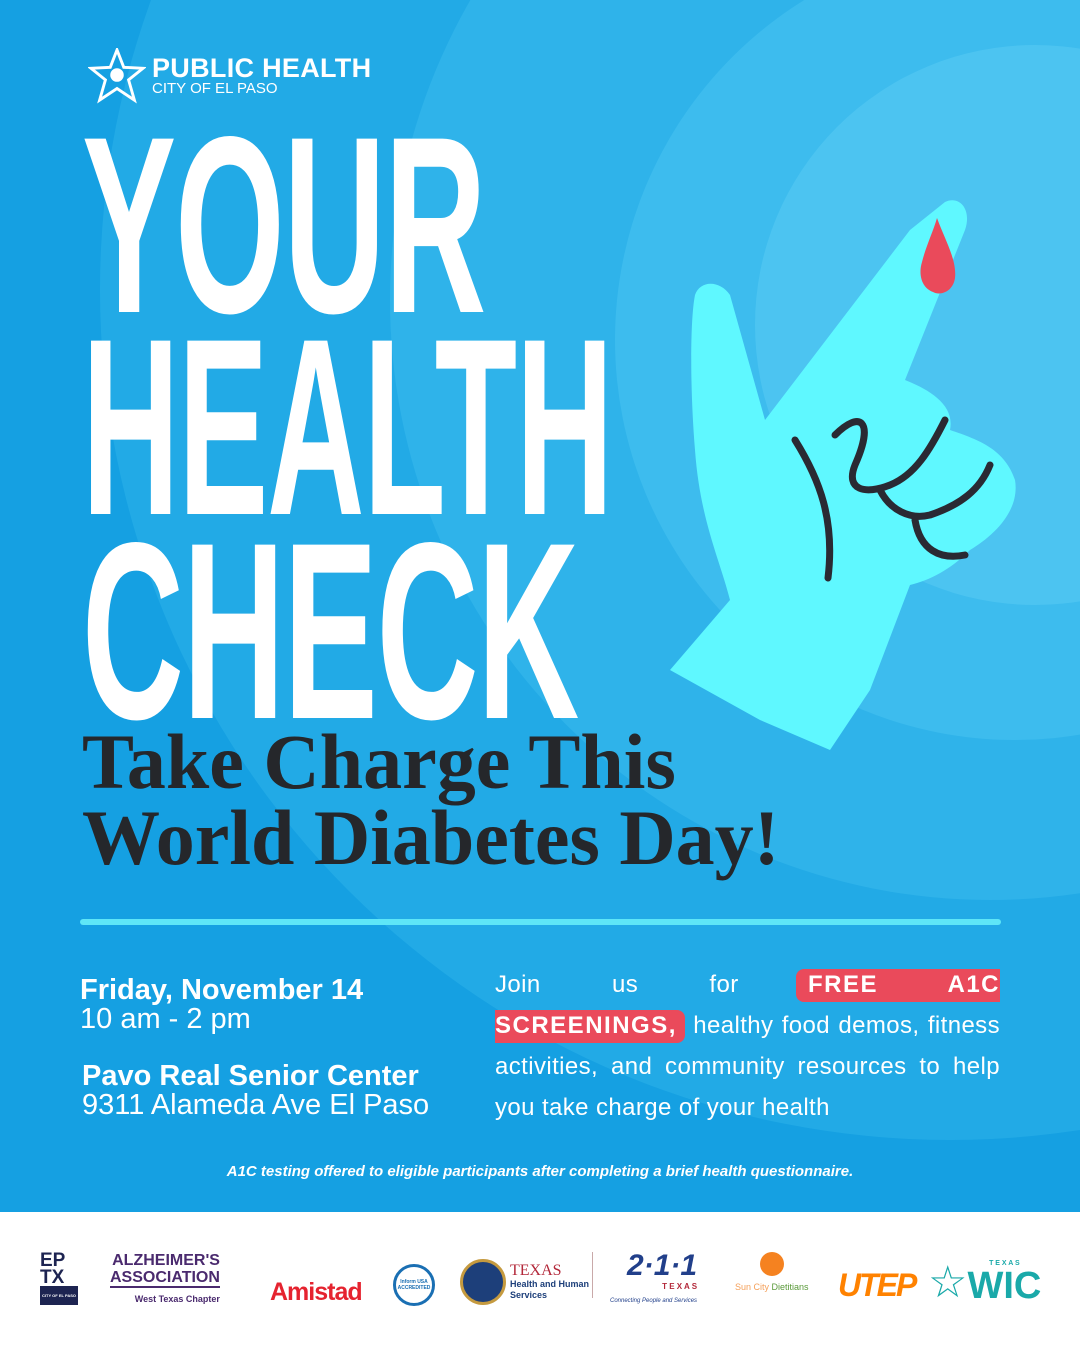 This screenshot has width=1080, height=1350. I want to click on sun-icon, so click(771, 1264).